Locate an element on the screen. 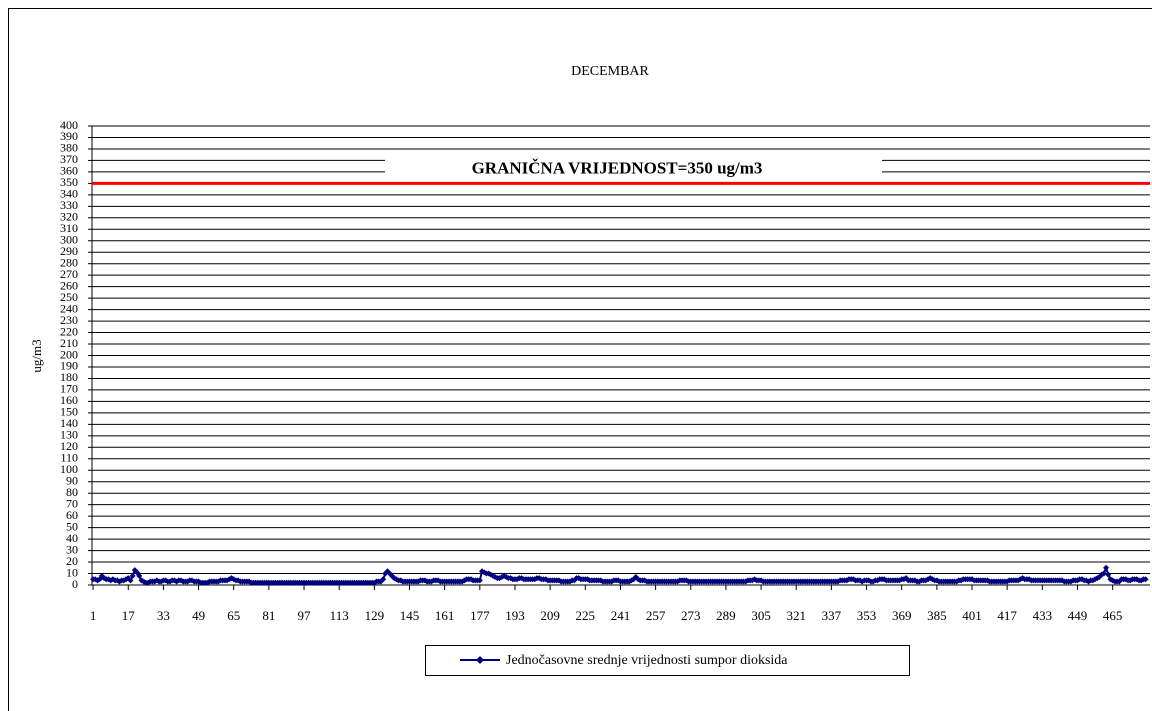 This screenshot has height=711, width=1152. legend is located at coordinates (667, 660).